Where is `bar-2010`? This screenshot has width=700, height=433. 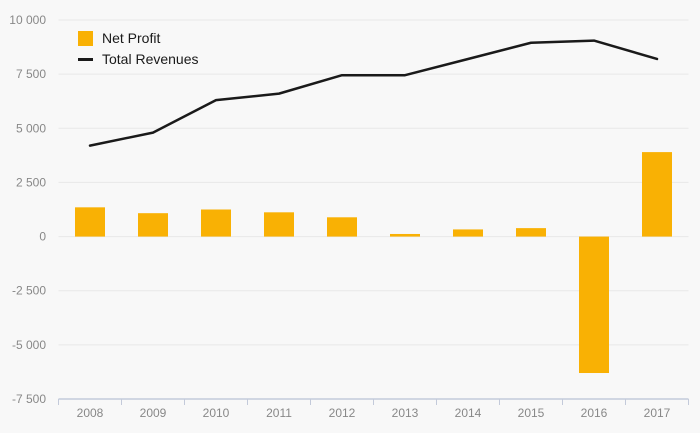 bar-2010 is located at coordinates (216, 223).